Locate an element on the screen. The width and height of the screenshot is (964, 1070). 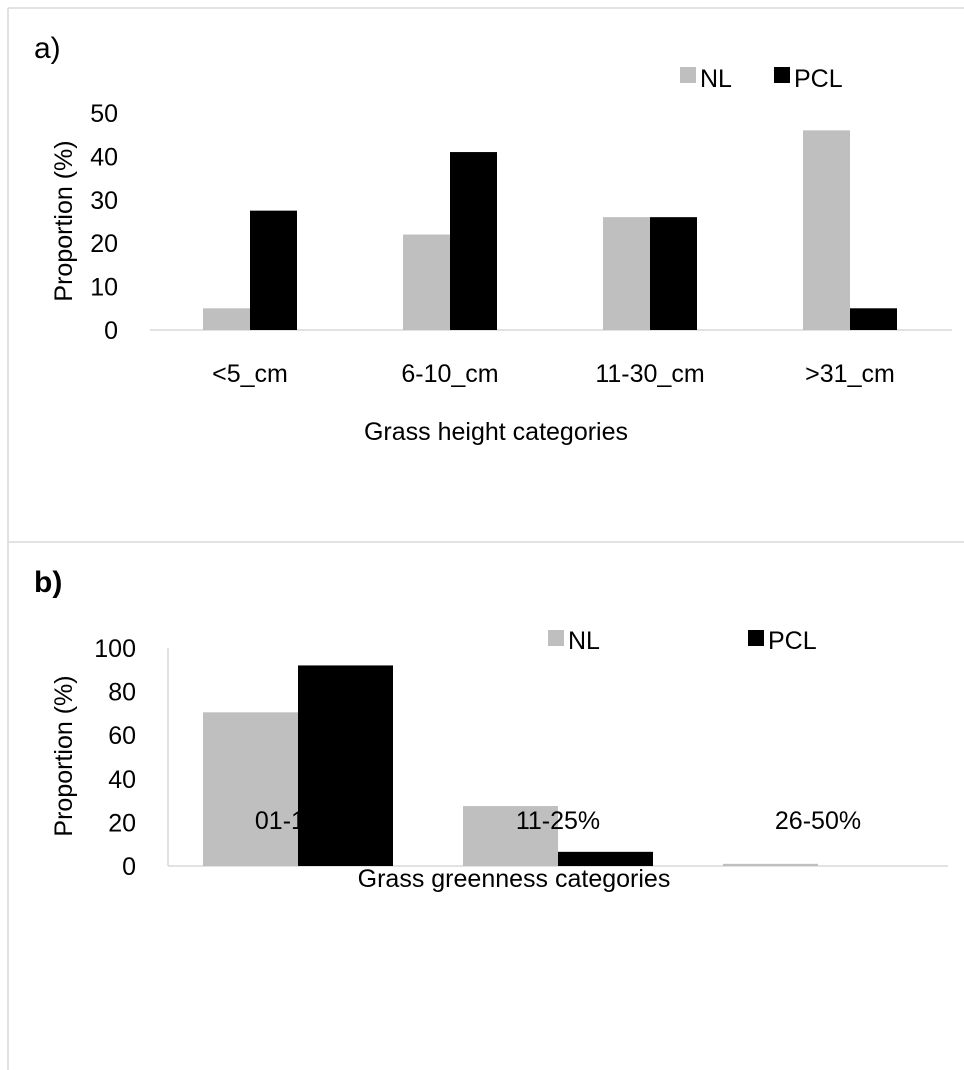
y-tick-label: 30 is located at coordinates (104, 201).